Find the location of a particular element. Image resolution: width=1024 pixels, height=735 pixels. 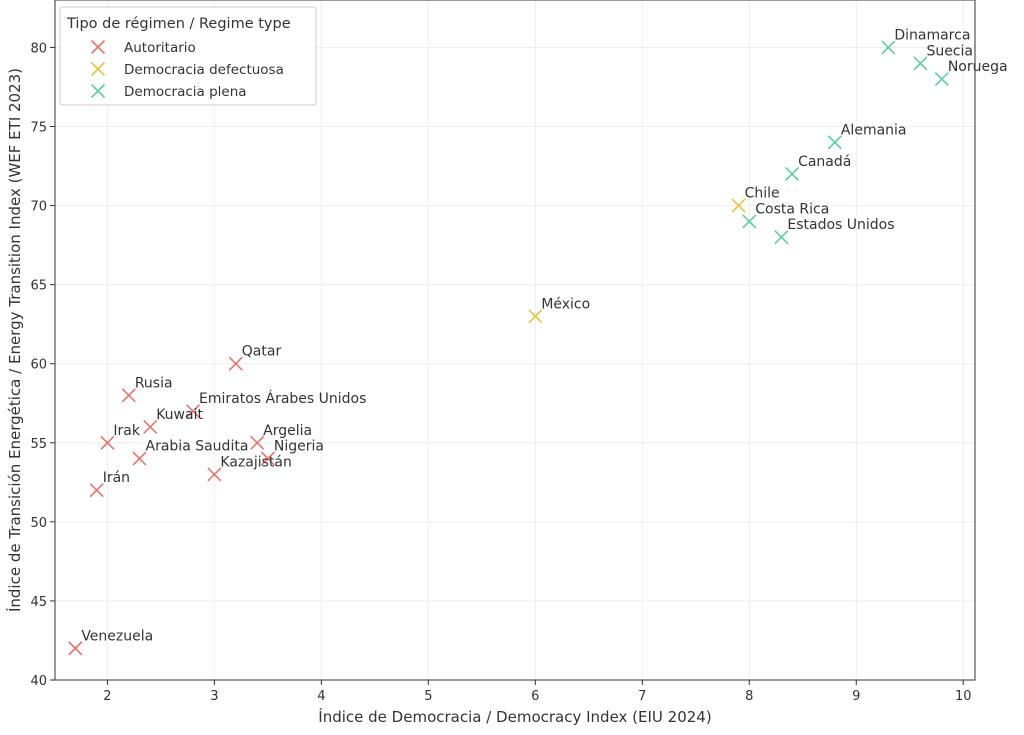

x-tick-label: 10 is located at coordinates (963, 696).